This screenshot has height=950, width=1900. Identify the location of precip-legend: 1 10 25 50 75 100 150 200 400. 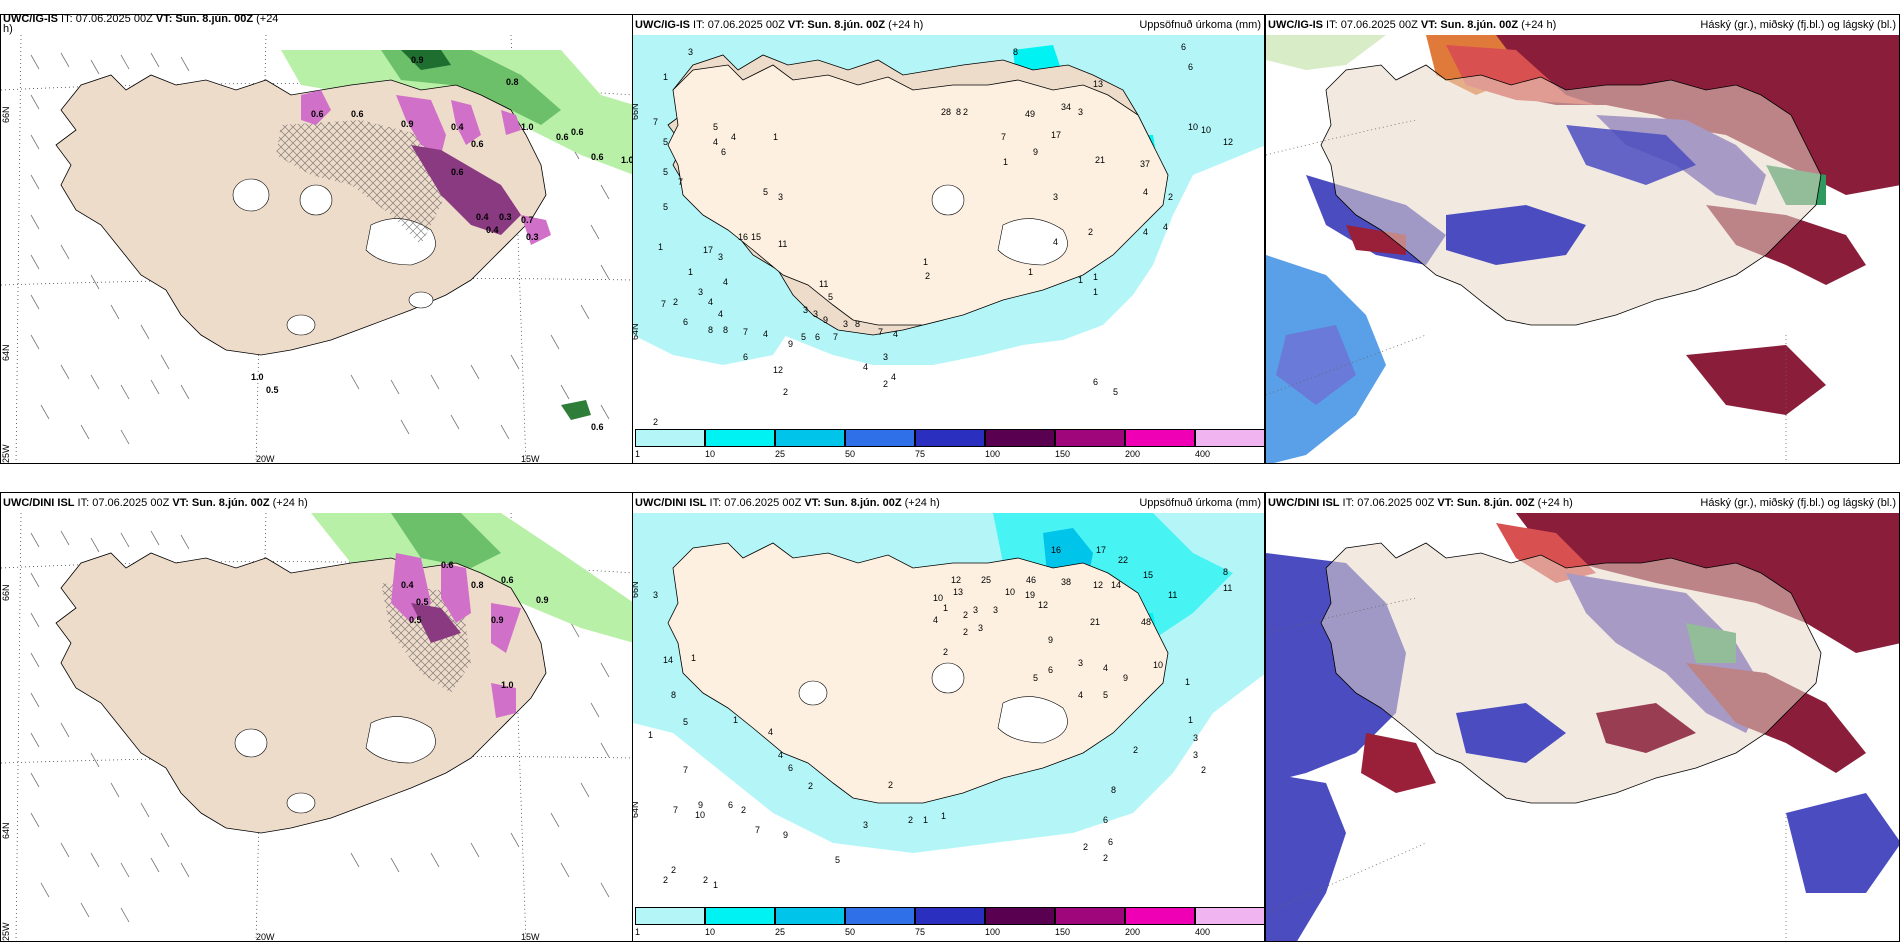
(948, 446).